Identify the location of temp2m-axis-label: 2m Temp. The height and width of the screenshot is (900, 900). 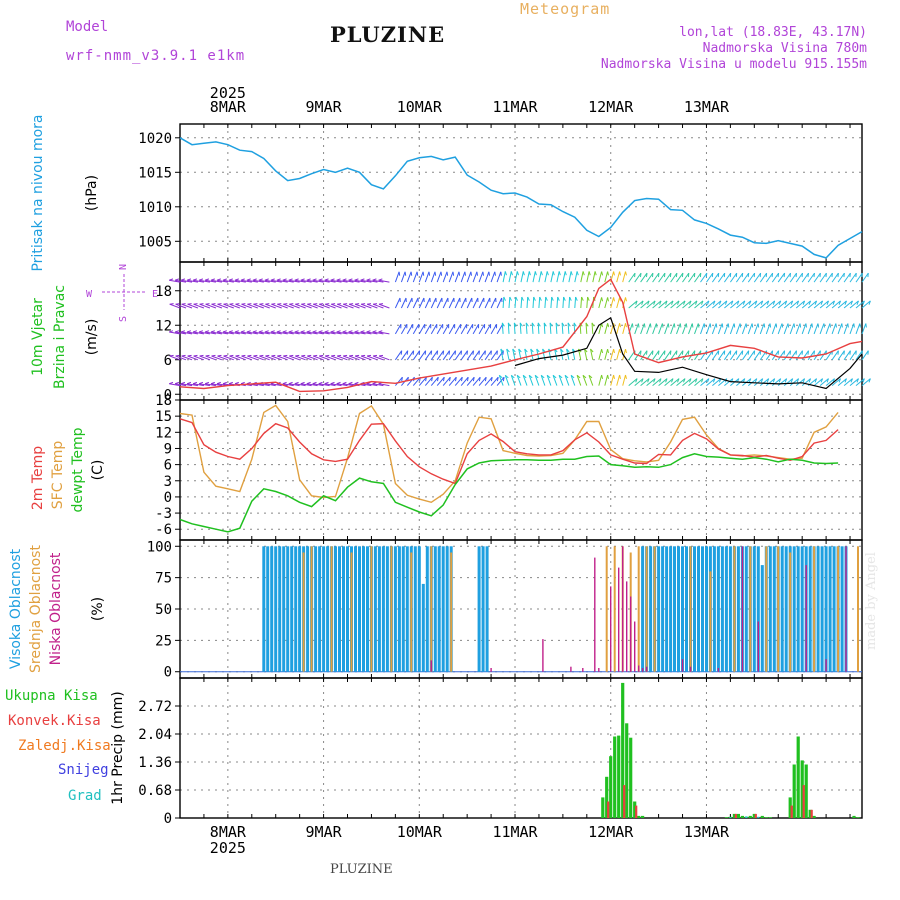
(38, 478).